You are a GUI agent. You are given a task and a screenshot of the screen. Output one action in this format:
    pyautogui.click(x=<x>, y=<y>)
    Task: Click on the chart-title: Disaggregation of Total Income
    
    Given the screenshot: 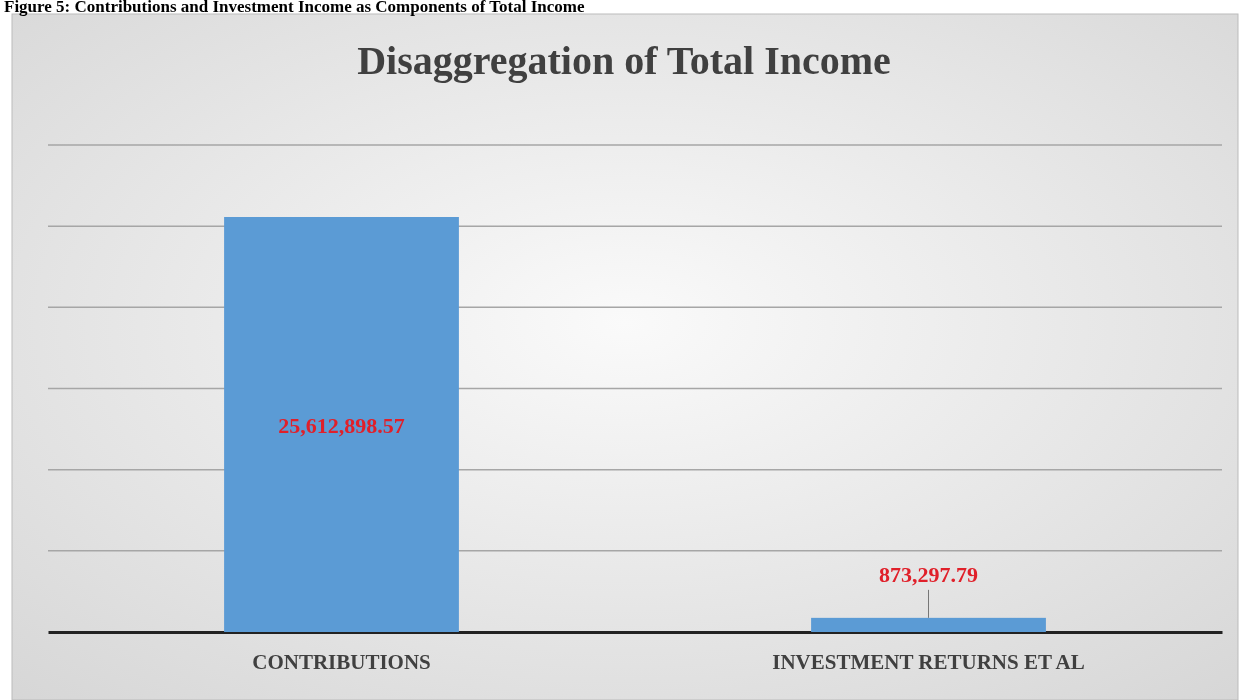 What is the action you would take?
    pyautogui.click(x=624, y=60)
    